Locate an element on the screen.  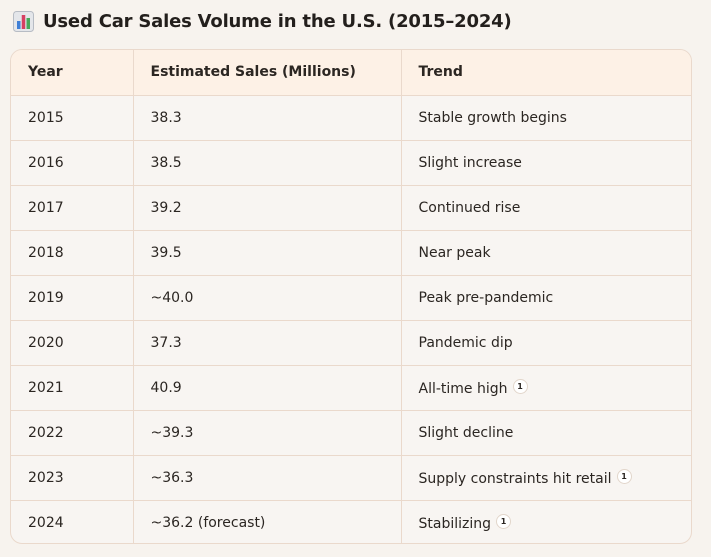
cell-trend: Stable growth begins is located at coordinates (545, 117).